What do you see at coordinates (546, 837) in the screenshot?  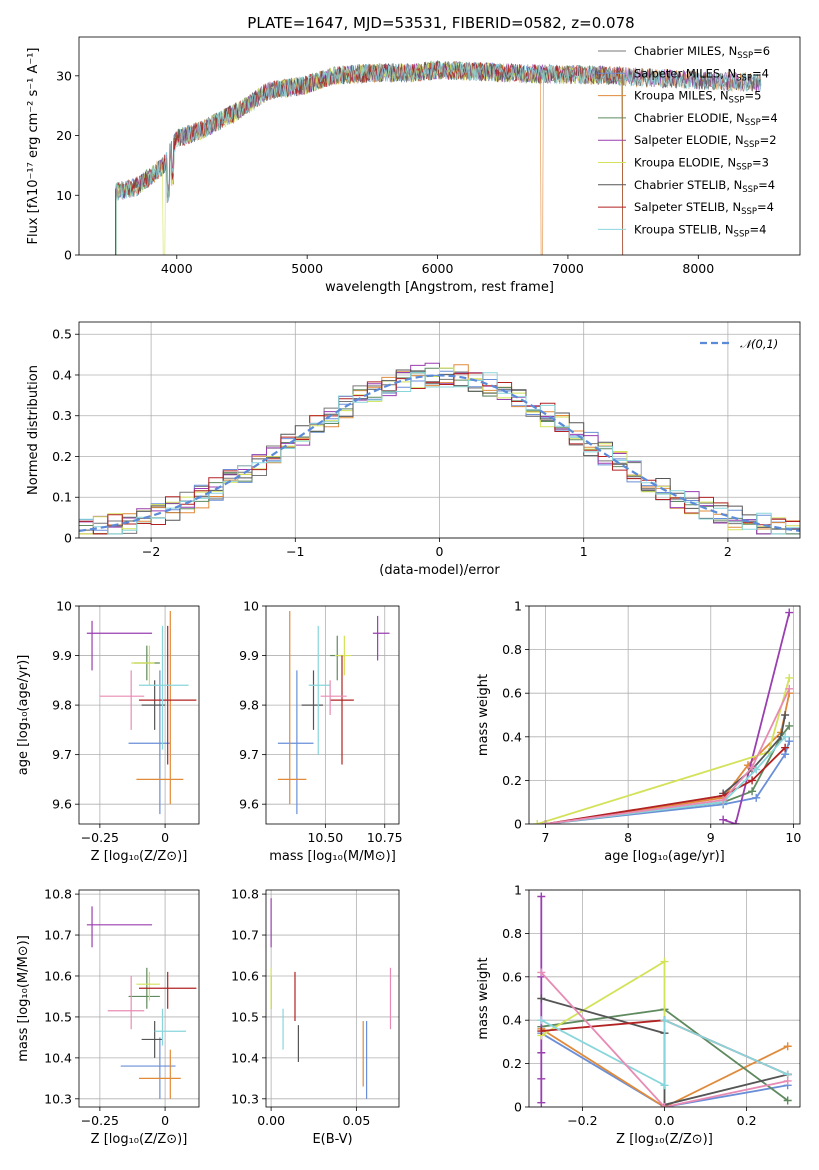 I see `x-tick-label: 7` at bounding box center [546, 837].